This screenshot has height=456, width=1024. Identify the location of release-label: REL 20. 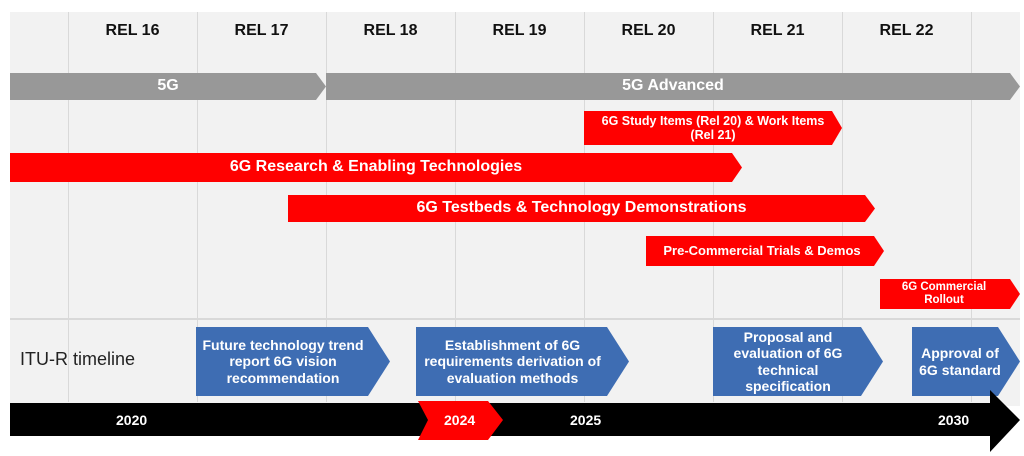
(648, 30).